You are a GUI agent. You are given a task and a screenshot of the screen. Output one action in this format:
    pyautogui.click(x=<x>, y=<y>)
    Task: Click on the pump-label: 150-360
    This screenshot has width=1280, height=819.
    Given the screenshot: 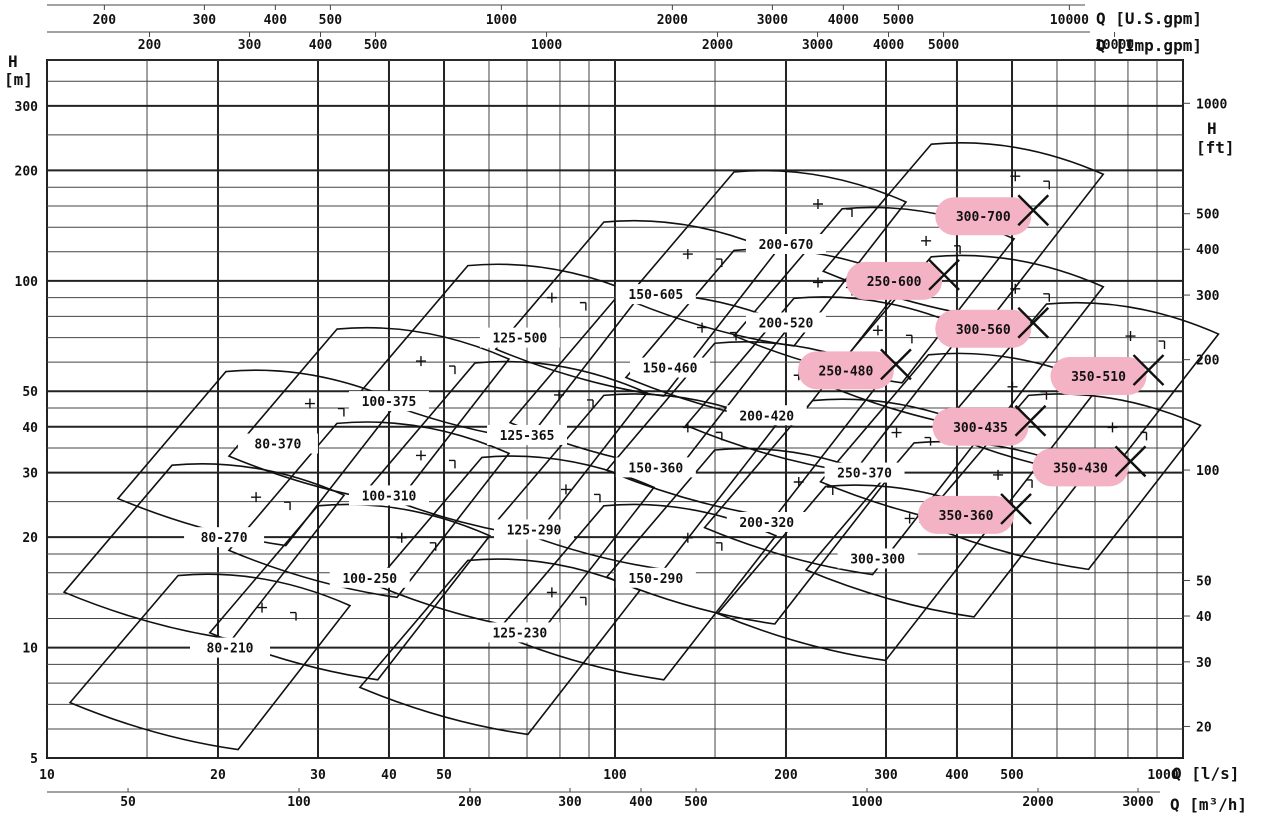 What is the action you would take?
    pyautogui.click(x=655, y=468)
    